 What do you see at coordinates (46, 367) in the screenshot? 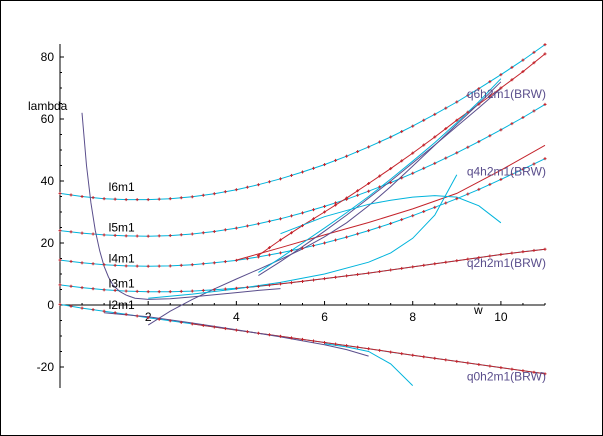
I see `y-tick-label: -20` at bounding box center [46, 367].